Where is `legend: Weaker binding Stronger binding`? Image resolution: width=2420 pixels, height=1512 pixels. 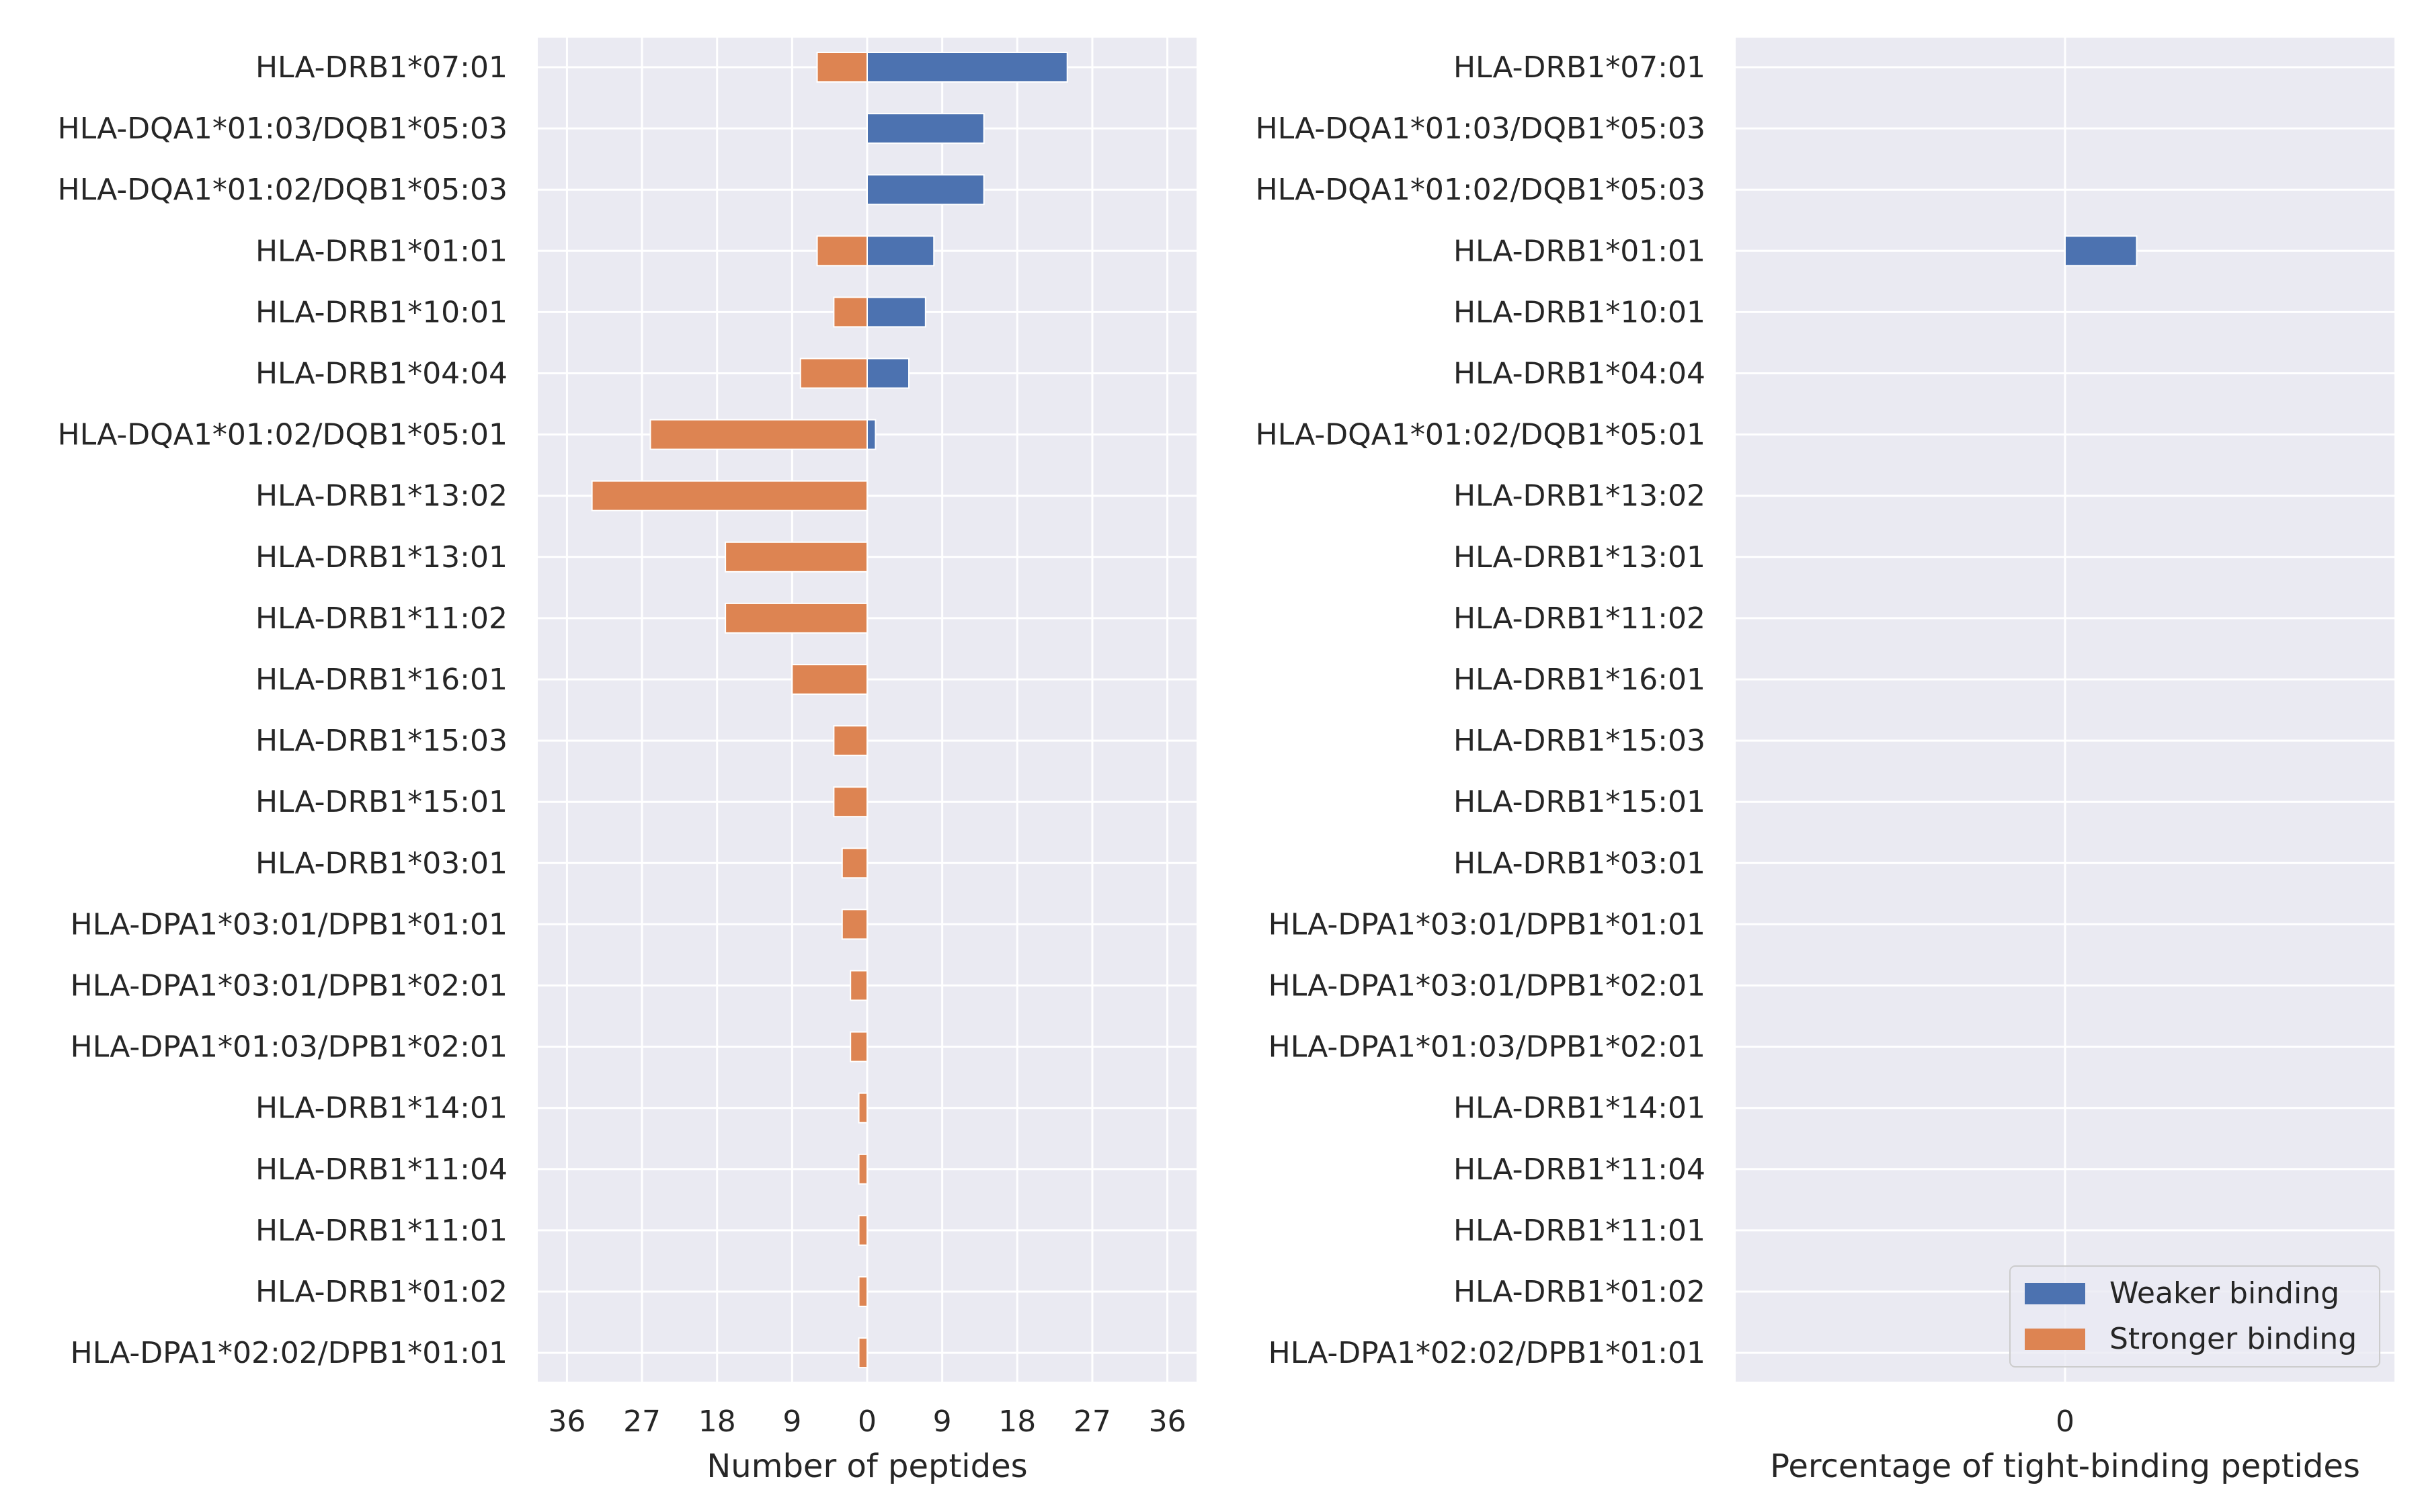 legend: Weaker binding Stronger binding is located at coordinates (2194, 1316).